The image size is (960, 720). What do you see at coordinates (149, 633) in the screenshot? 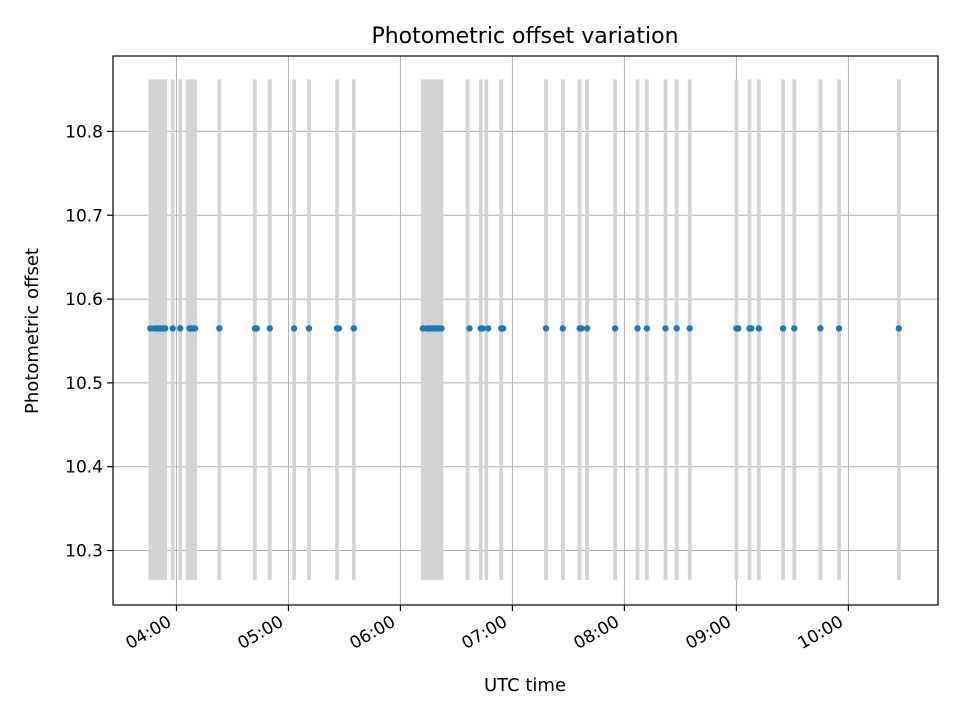
I see `x-tick-label: 04:00` at bounding box center [149, 633].